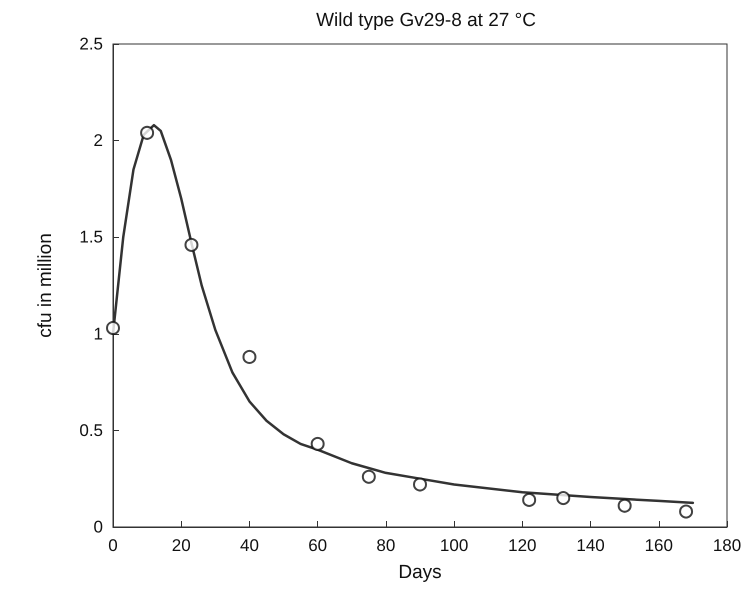  Describe the element at coordinates (91, 237) in the screenshot. I see `y-tick-label: 1.5` at that location.